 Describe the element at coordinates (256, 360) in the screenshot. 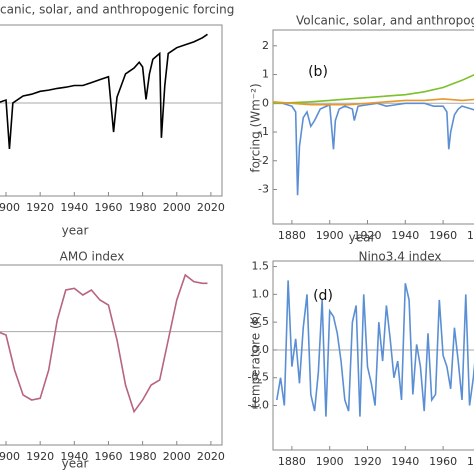

I see `y-axis-label: temperature (K)` at that location.